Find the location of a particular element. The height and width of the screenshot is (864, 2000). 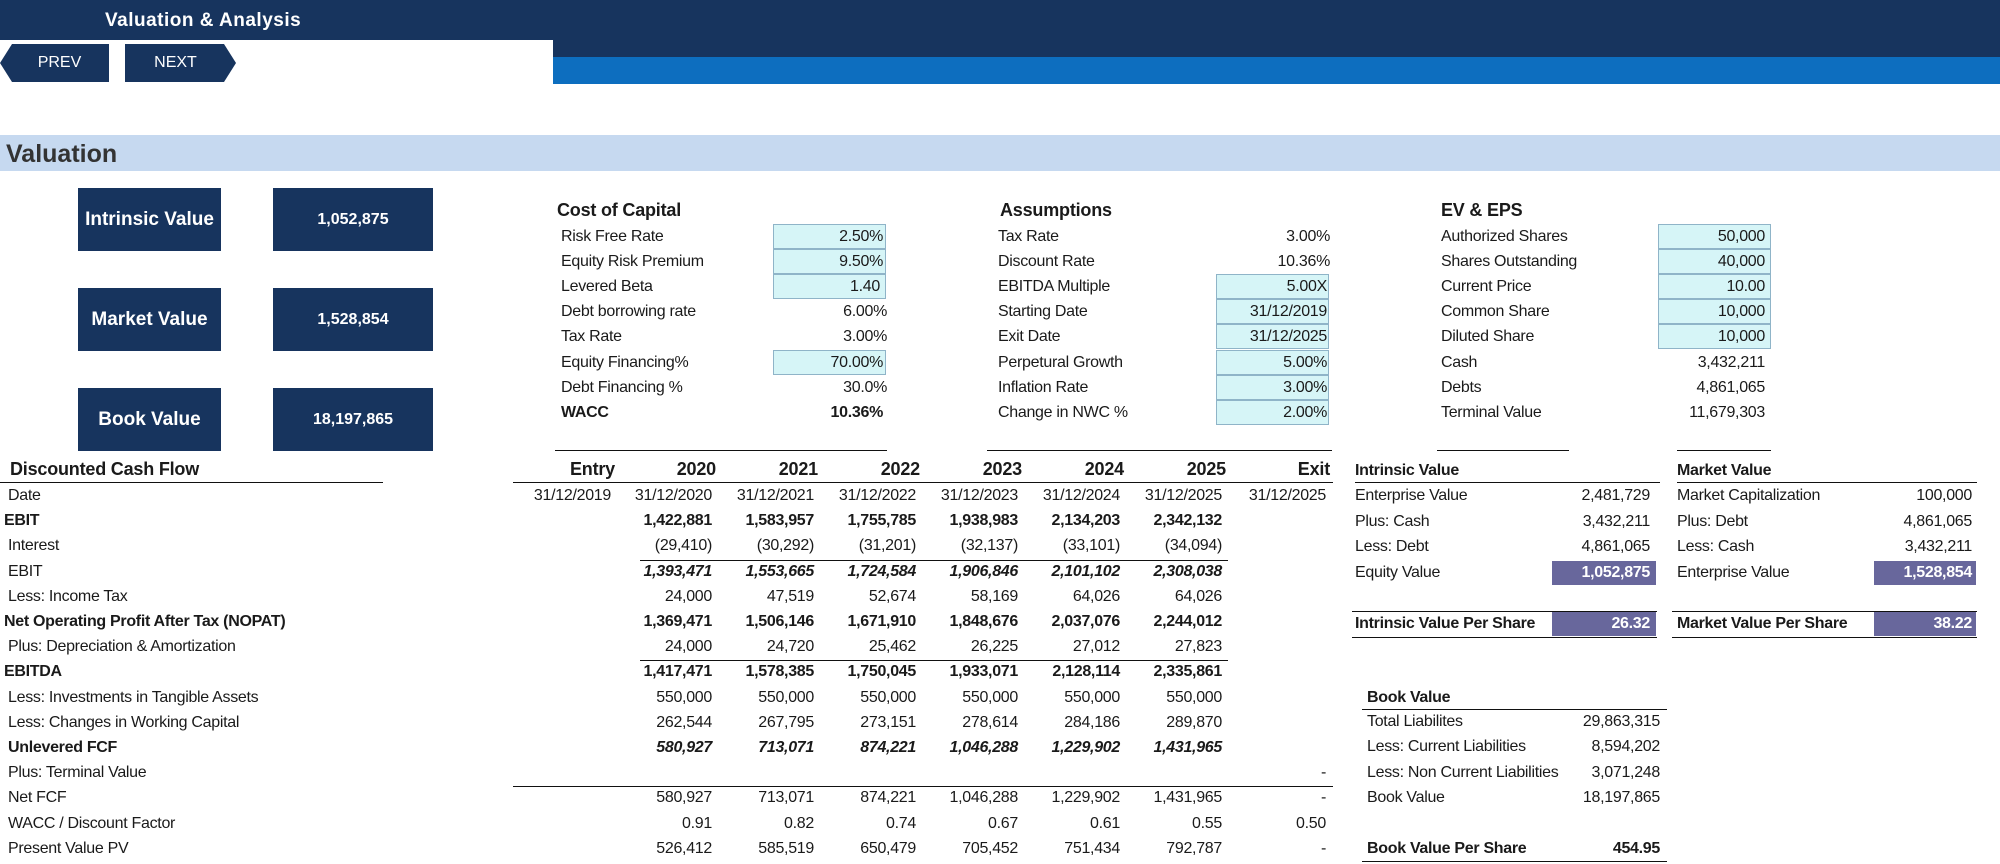

coc-value: 3.00% is located at coordinates (865, 336).